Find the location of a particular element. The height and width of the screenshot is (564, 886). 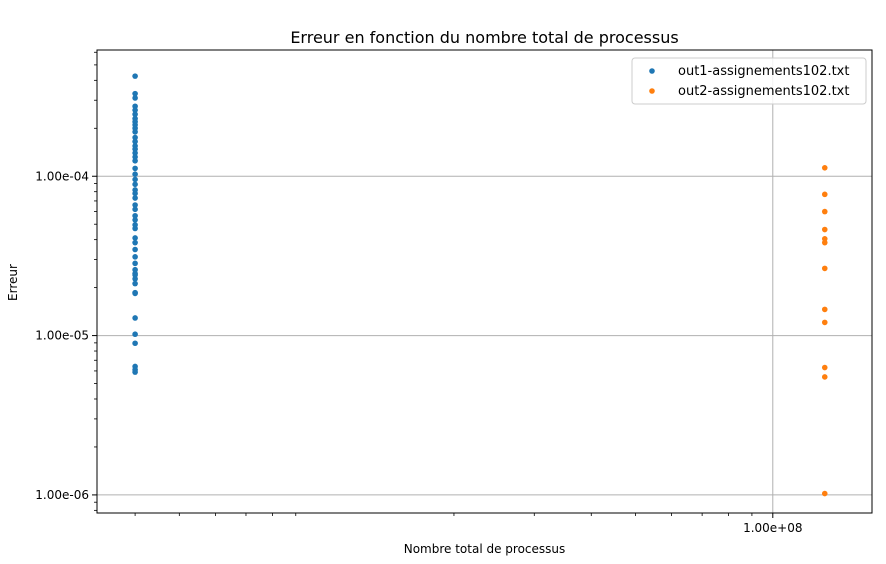

legend-label-out2: out2-assignements102.txt is located at coordinates (763, 91).